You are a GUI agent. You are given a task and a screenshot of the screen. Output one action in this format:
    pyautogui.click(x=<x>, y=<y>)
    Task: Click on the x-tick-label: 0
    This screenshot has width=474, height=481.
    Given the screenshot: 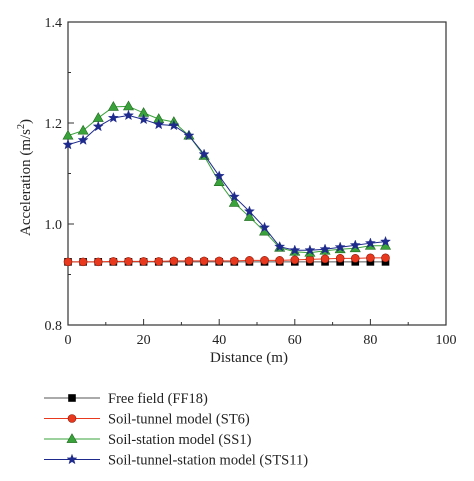 What is the action you would take?
    pyautogui.click(x=68, y=340)
    